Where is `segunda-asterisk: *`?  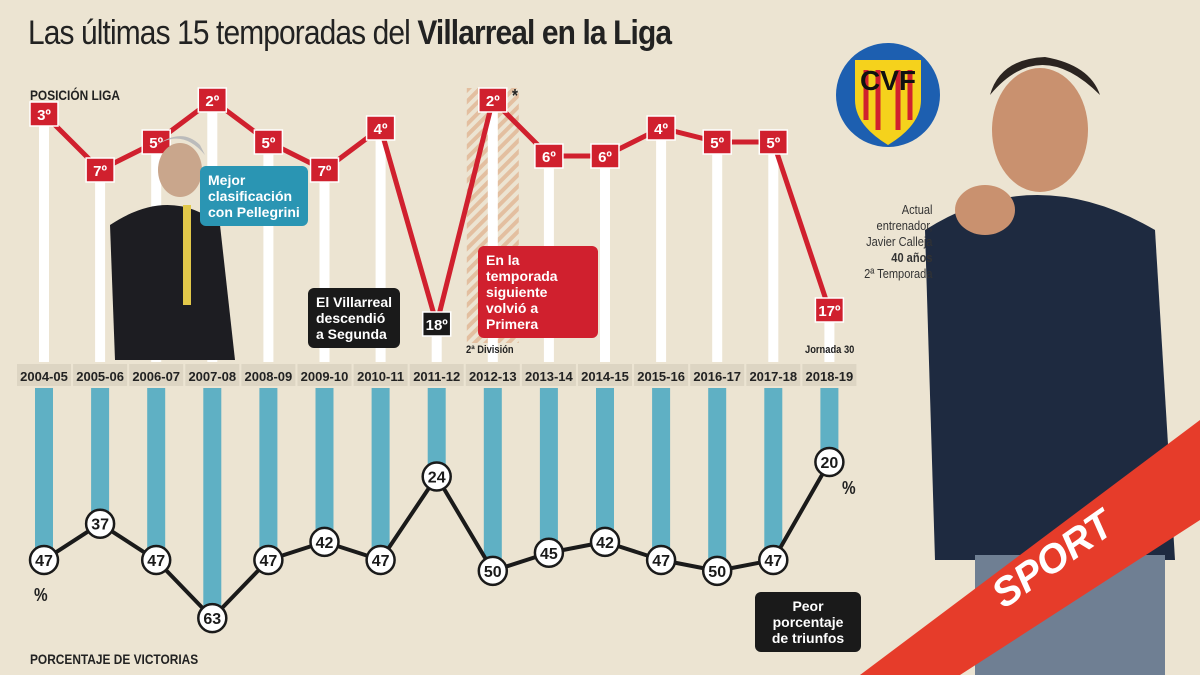
segunda-asterisk: * is located at coordinates (515, 96).